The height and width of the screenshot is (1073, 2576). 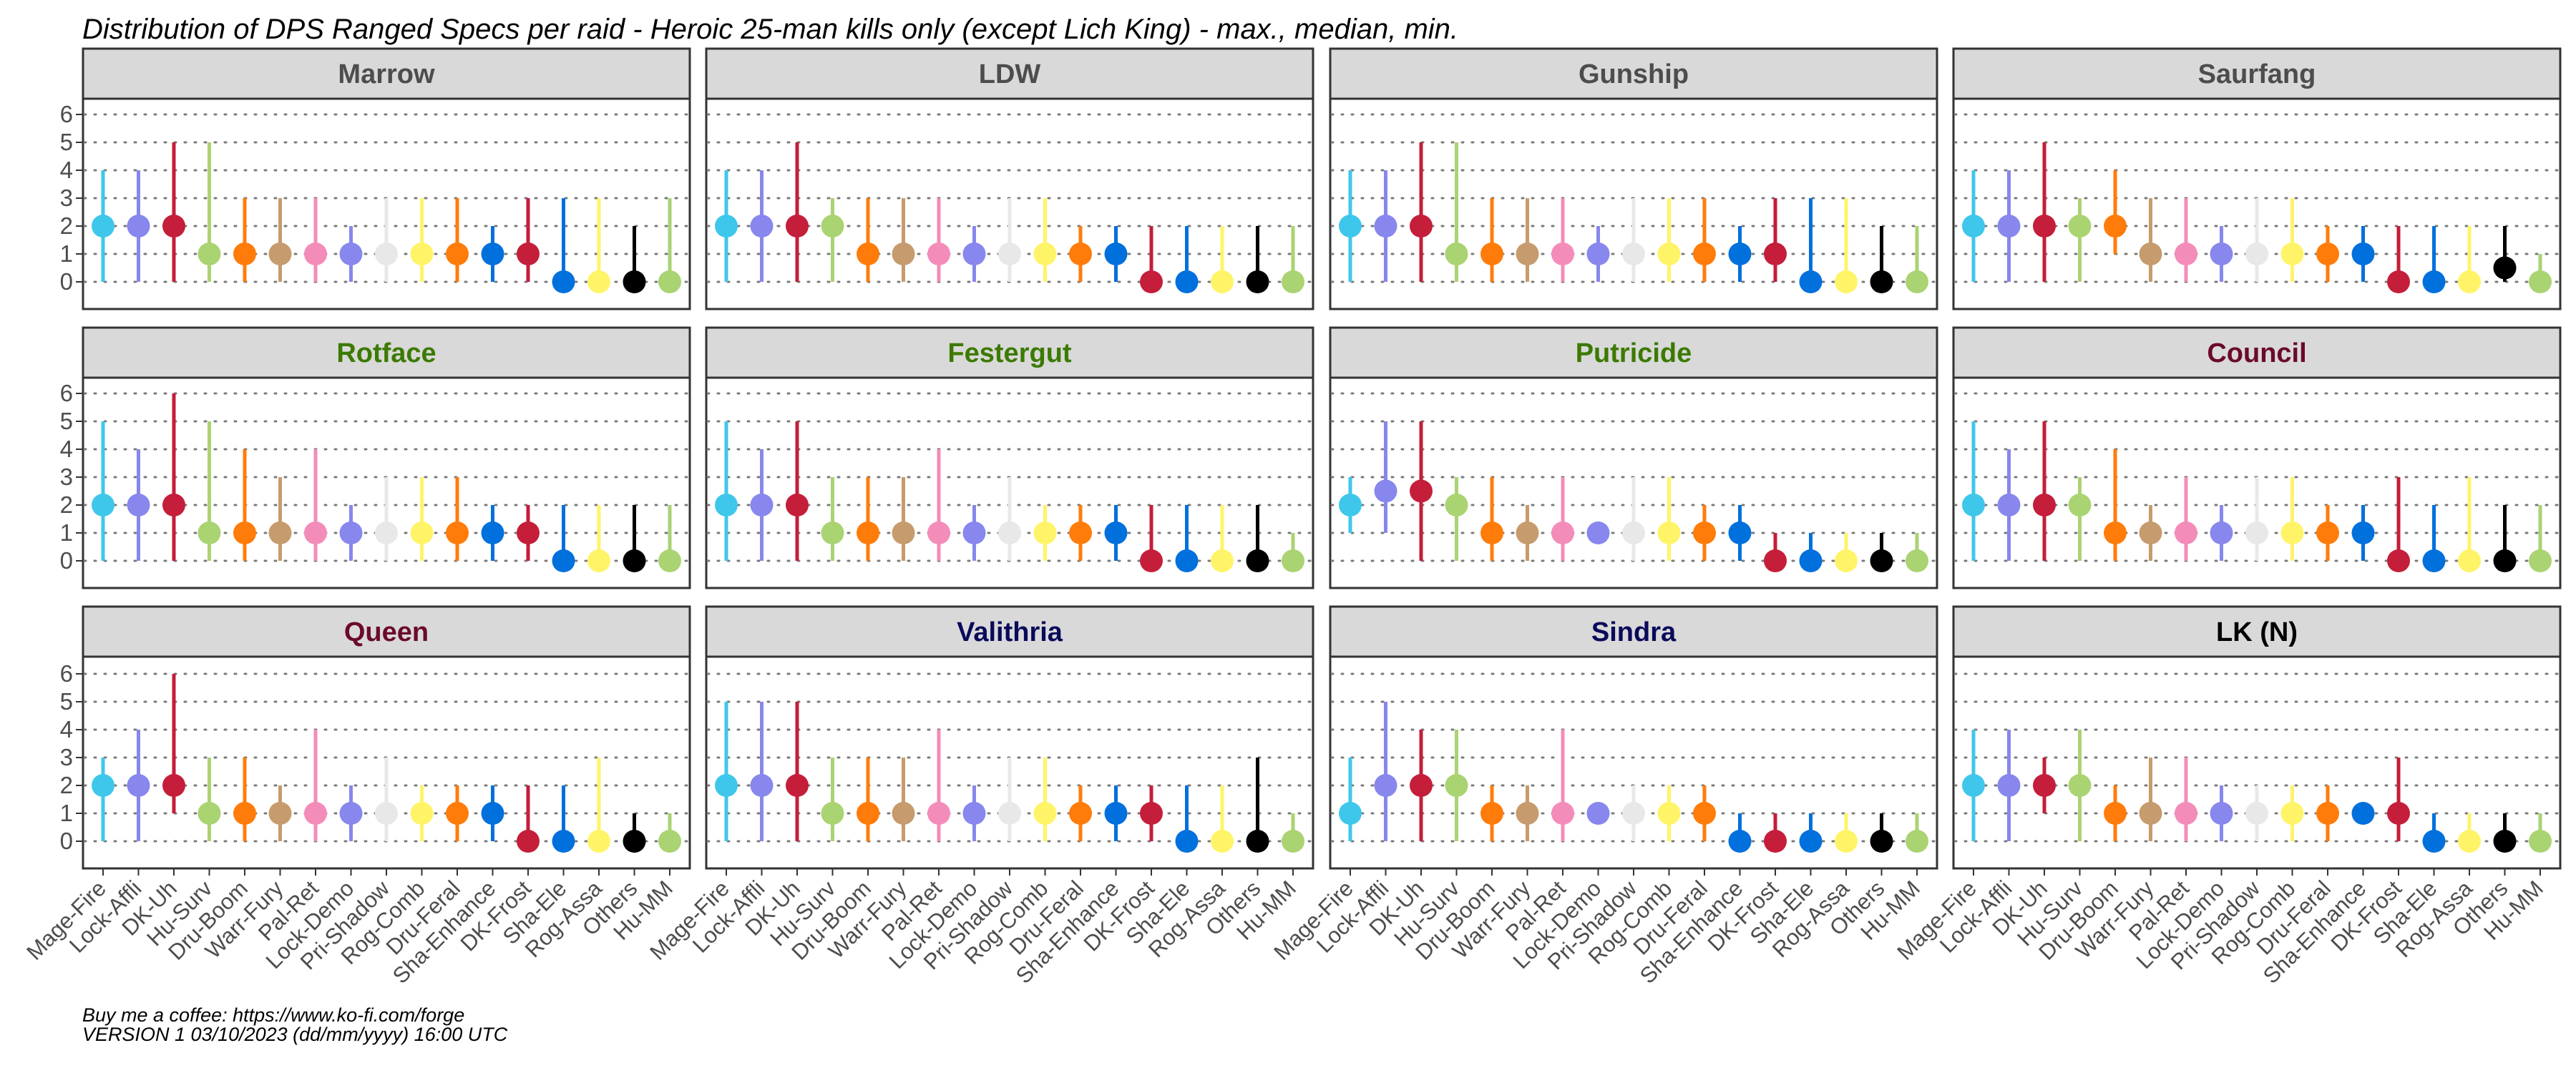 I want to click on strip-label: Sindra, so click(x=1634, y=632).